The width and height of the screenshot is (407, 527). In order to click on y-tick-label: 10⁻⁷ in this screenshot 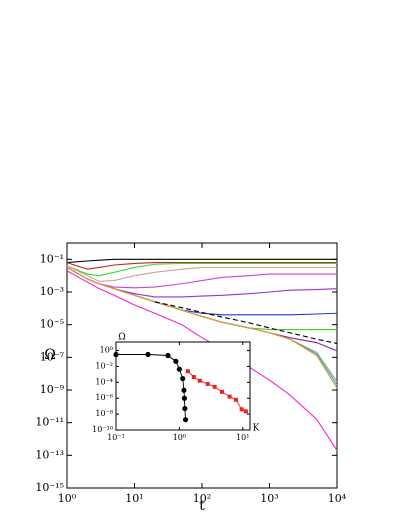, I will do `click(52, 356)`.